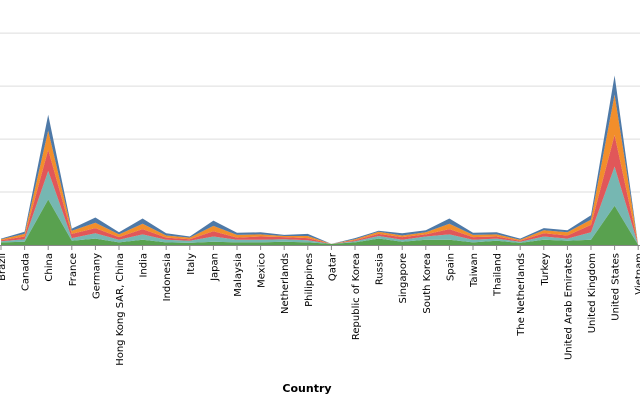 Image resolution: width=640 pixels, height=400 pixels. Describe the element at coordinates (521, 295) in the screenshot. I see `x-tick-label: The Netherlands` at that location.